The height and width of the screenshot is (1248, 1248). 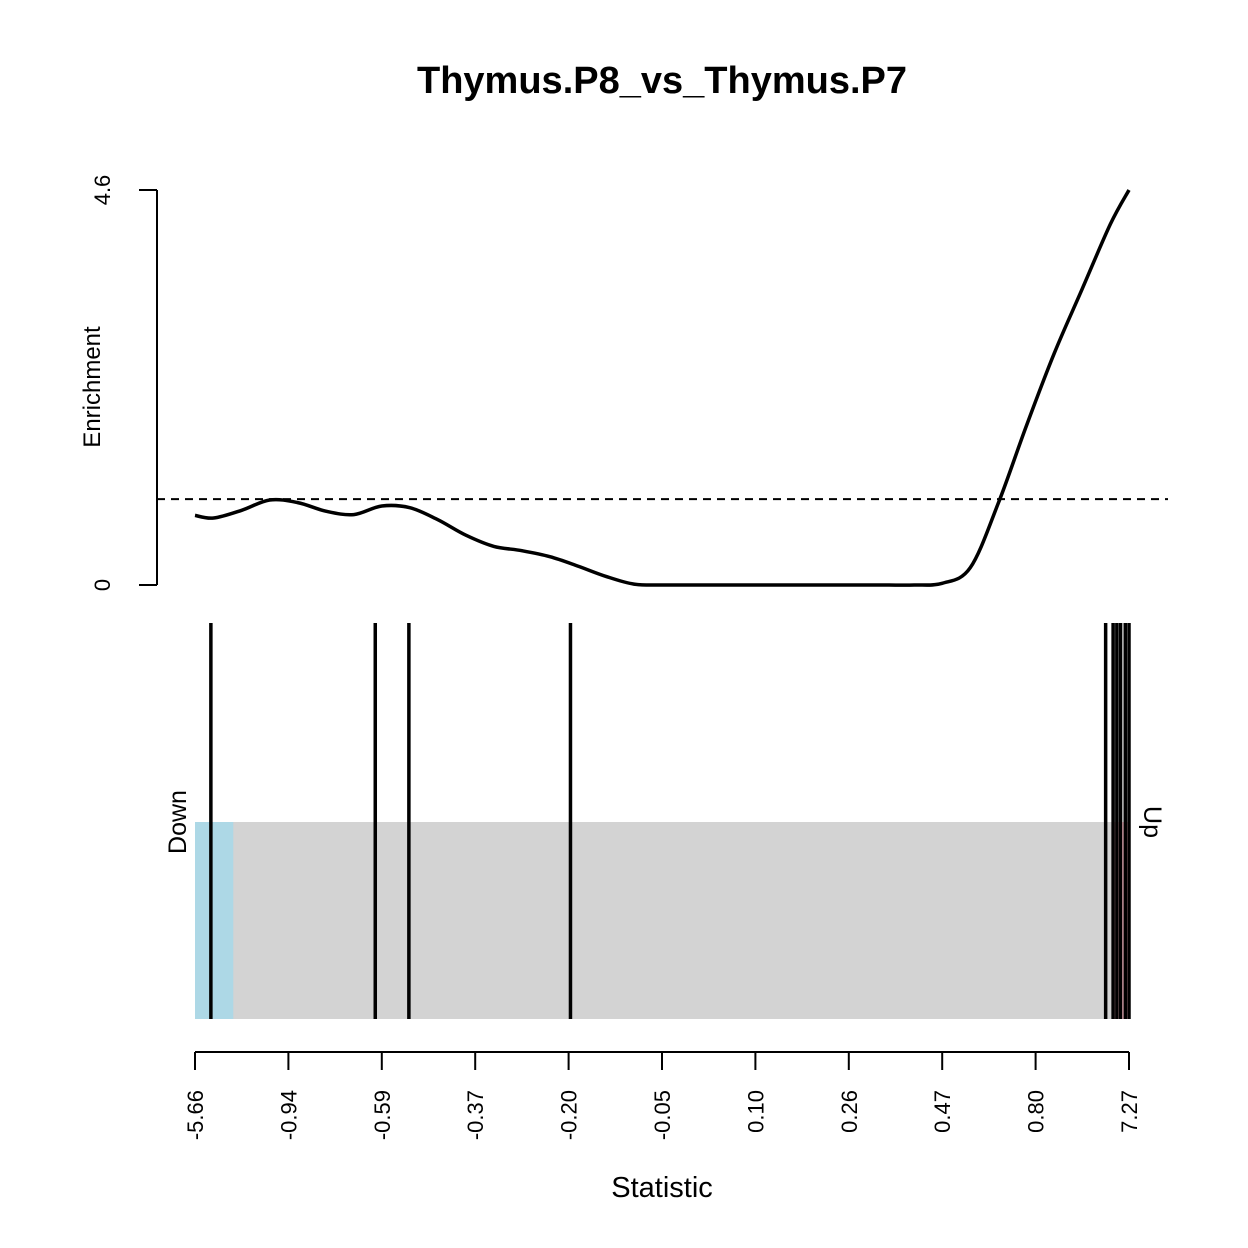 What do you see at coordinates (662, 1115) in the screenshot?
I see `statistic-tick-label: -0.05` at bounding box center [662, 1115].